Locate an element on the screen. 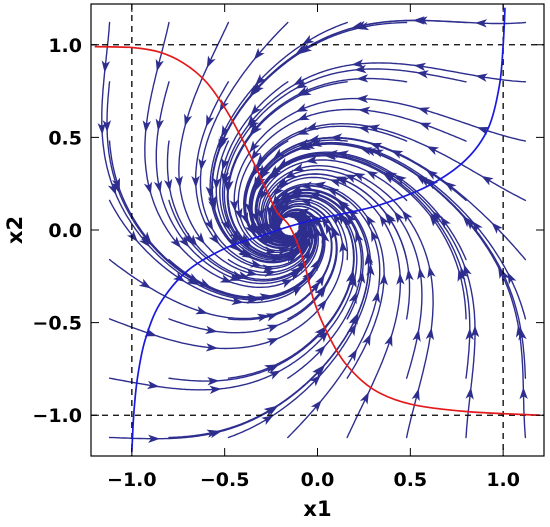 The width and height of the screenshot is (550, 527). y-tick-label: 0.0 is located at coordinates (65, 231).